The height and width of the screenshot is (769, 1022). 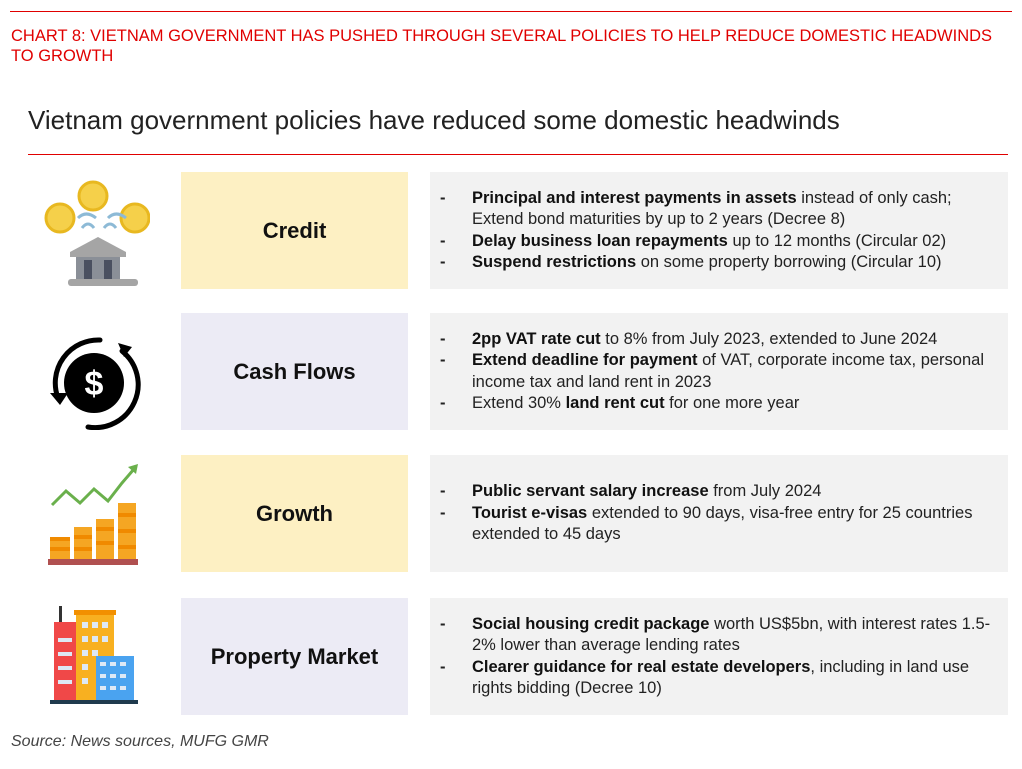 What do you see at coordinates (518, 154) in the screenshot?
I see `subtitle-divider` at bounding box center [518, 154].